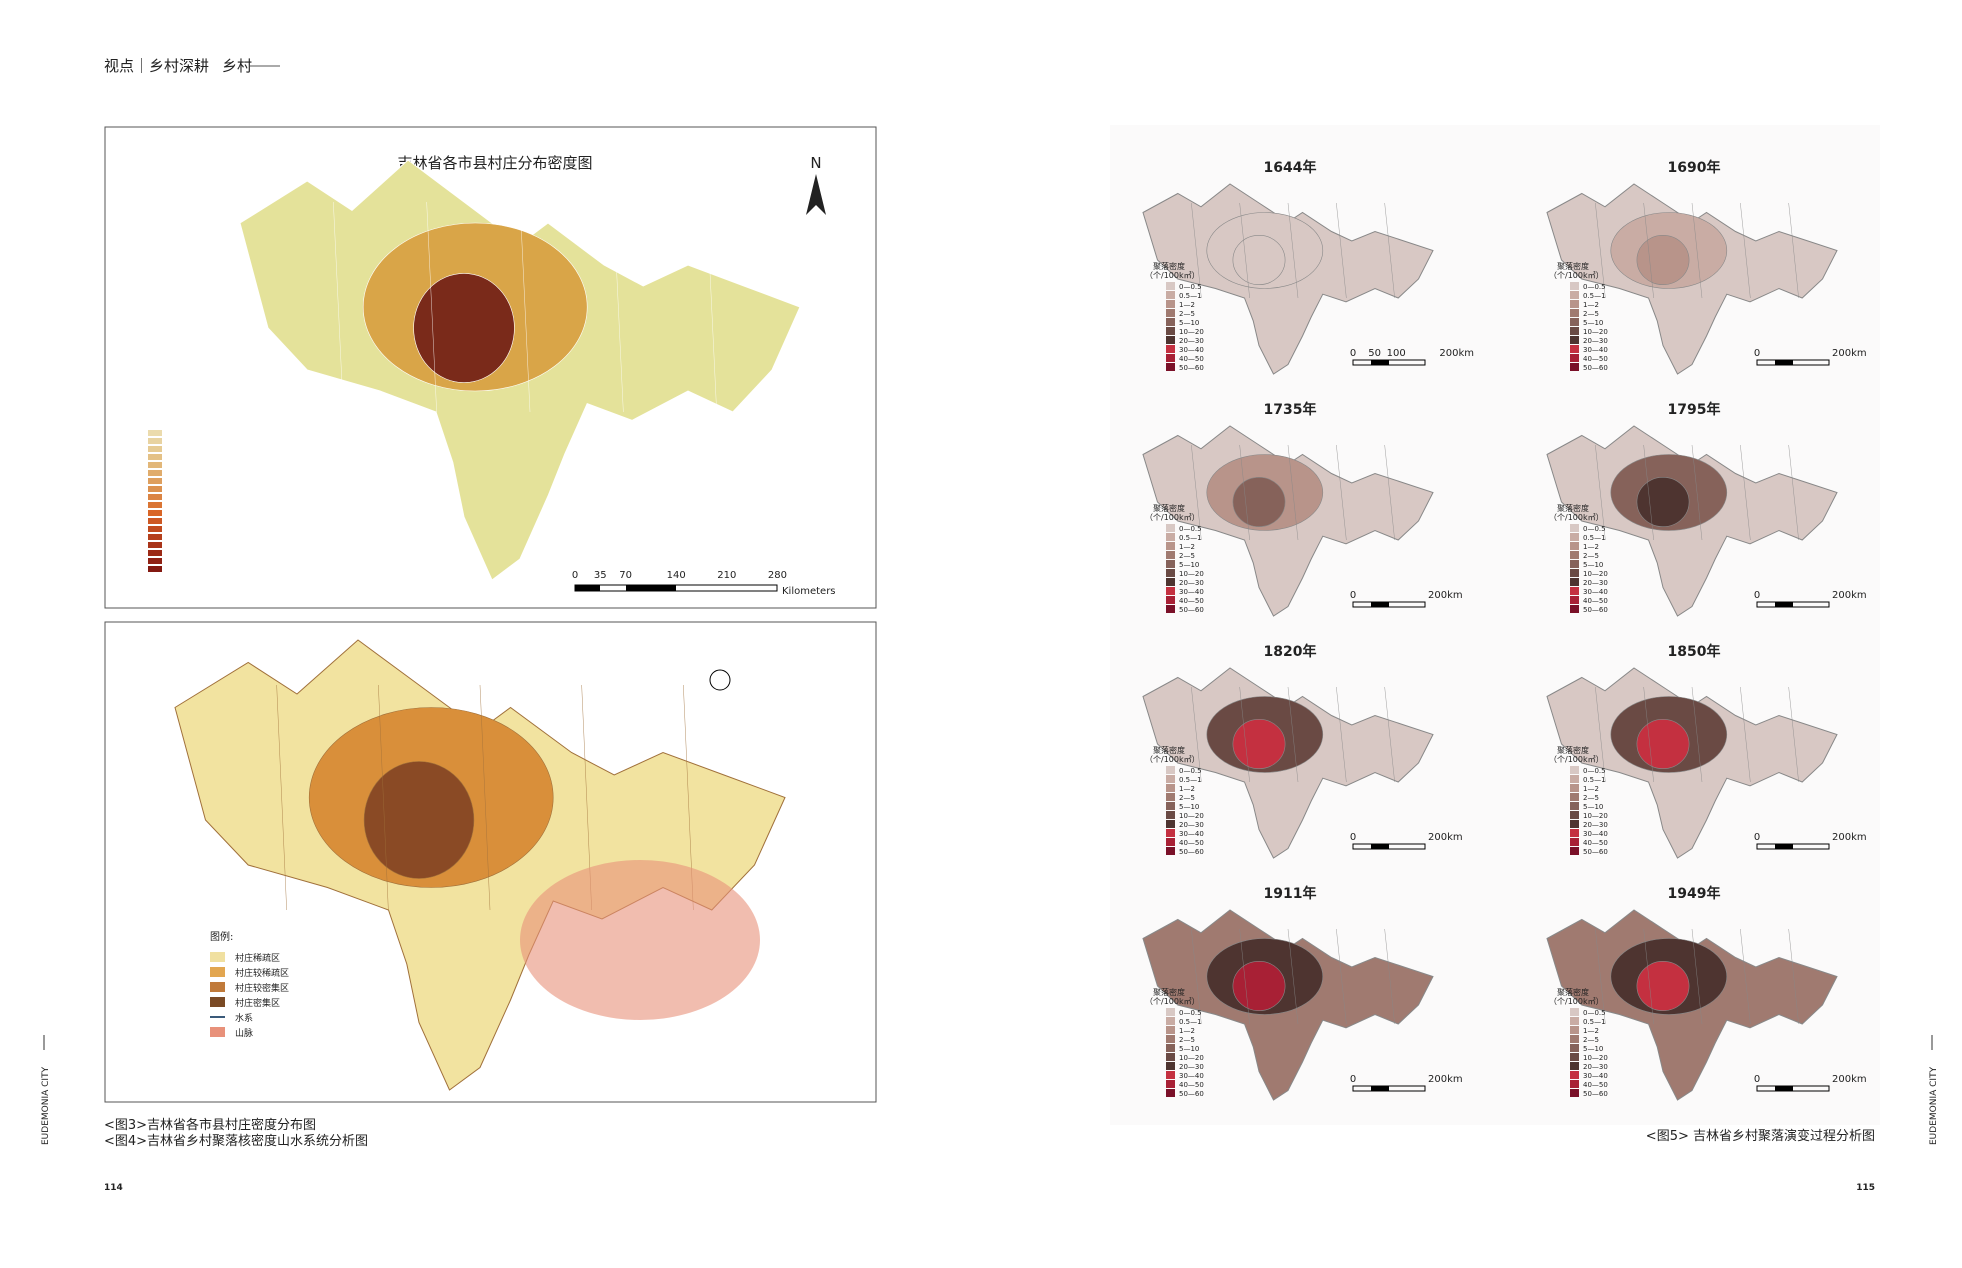 The width and height of the screenshot is (1962, 1268). What do you see at coordinates (257, 1003) in the screenshot?
I see `legend-label: 村庄密集区` at bounding box center [257, 1003].